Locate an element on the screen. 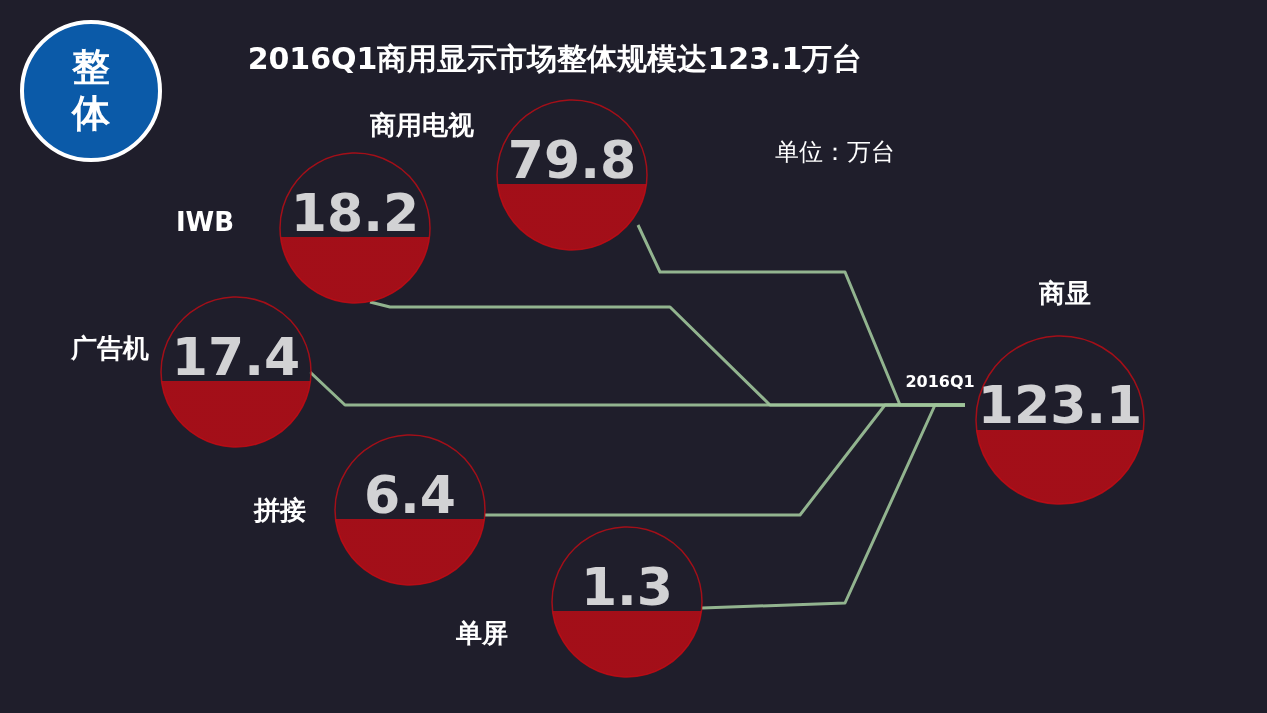 The image size is (1267, 713). data-label: 1.3 is located at coordinates (627, 587).